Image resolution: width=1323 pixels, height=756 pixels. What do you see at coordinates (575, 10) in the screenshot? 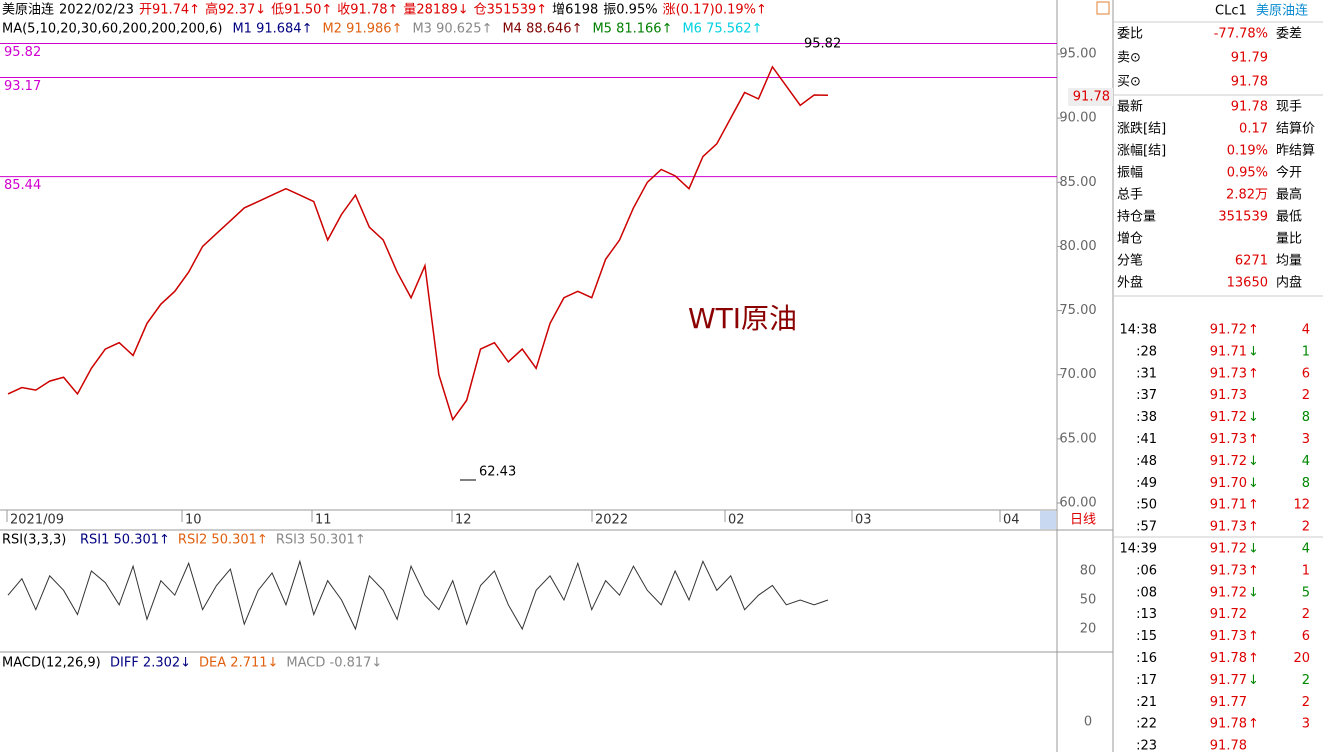
I see `legend-item: 增6198` at bounding box center [575, 10].